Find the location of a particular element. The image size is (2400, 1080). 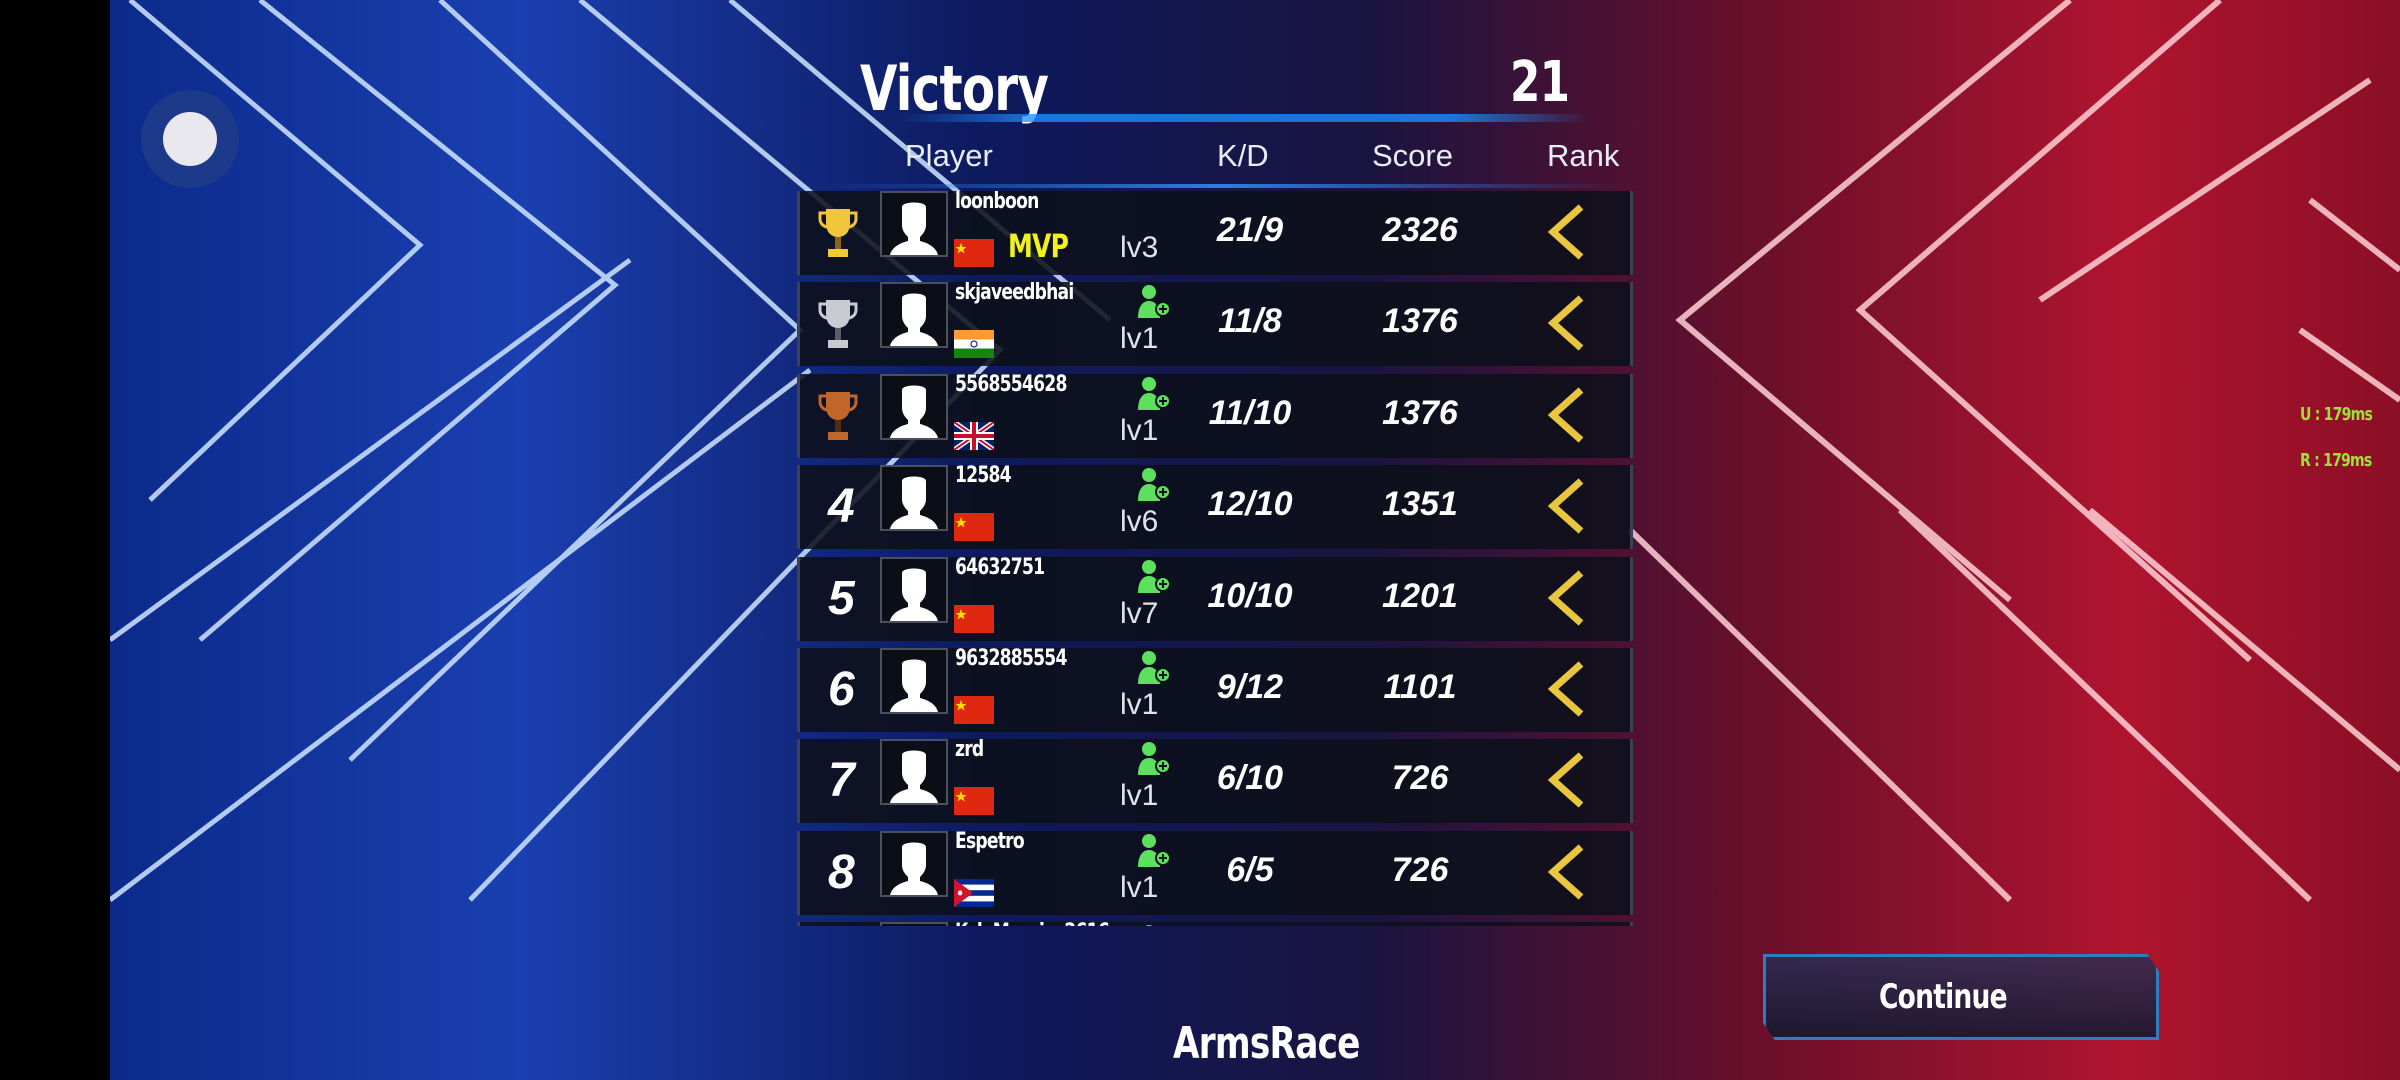

rank-position: 6 is located at coordinates (841, 689).